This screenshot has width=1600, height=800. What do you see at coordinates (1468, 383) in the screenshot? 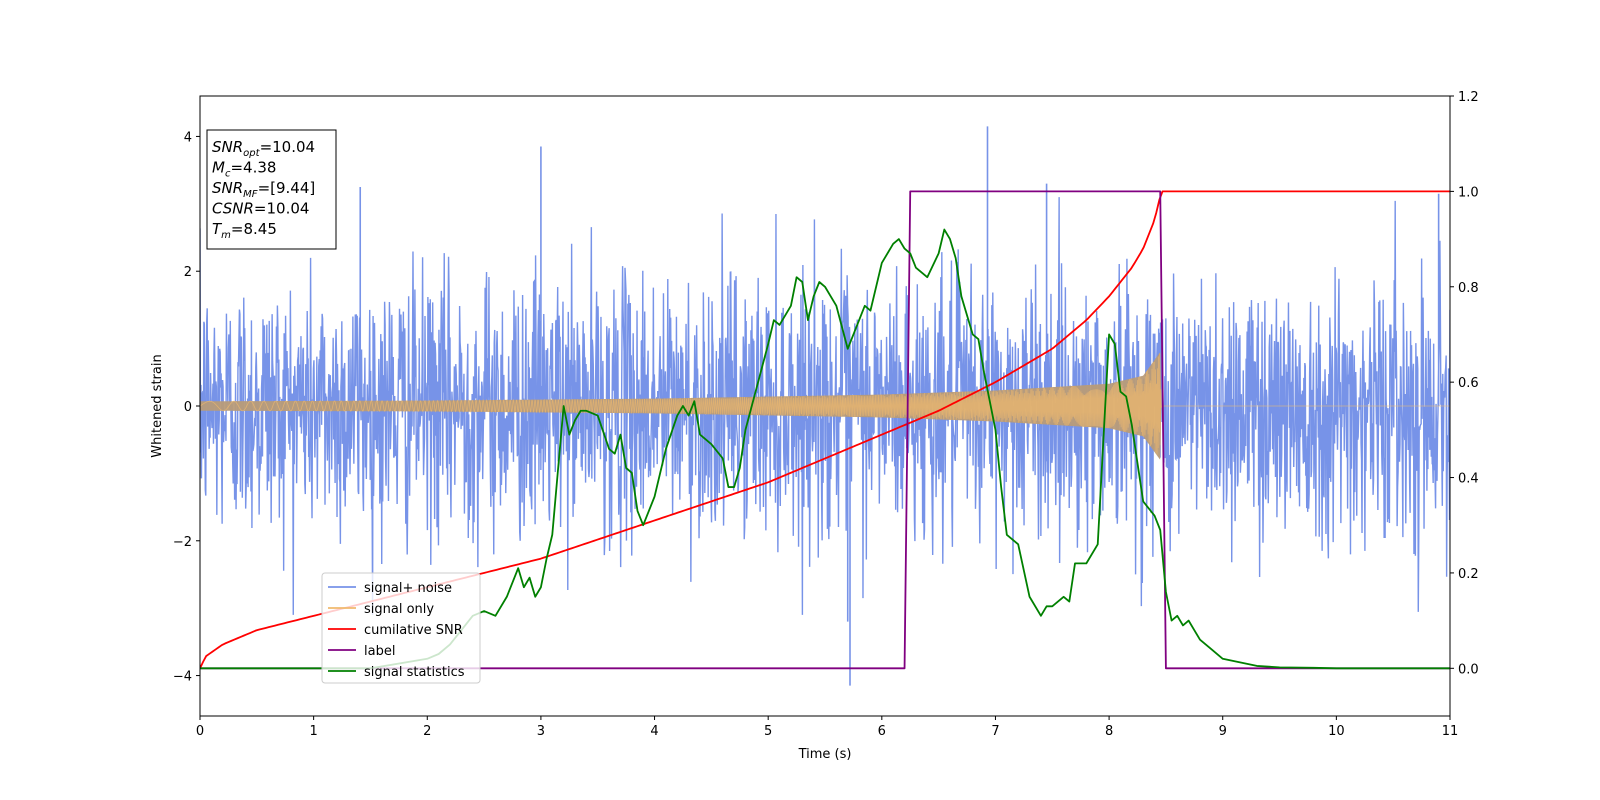
I see `y2-tick-label: 0.6` at bounding box center [1468, 383].